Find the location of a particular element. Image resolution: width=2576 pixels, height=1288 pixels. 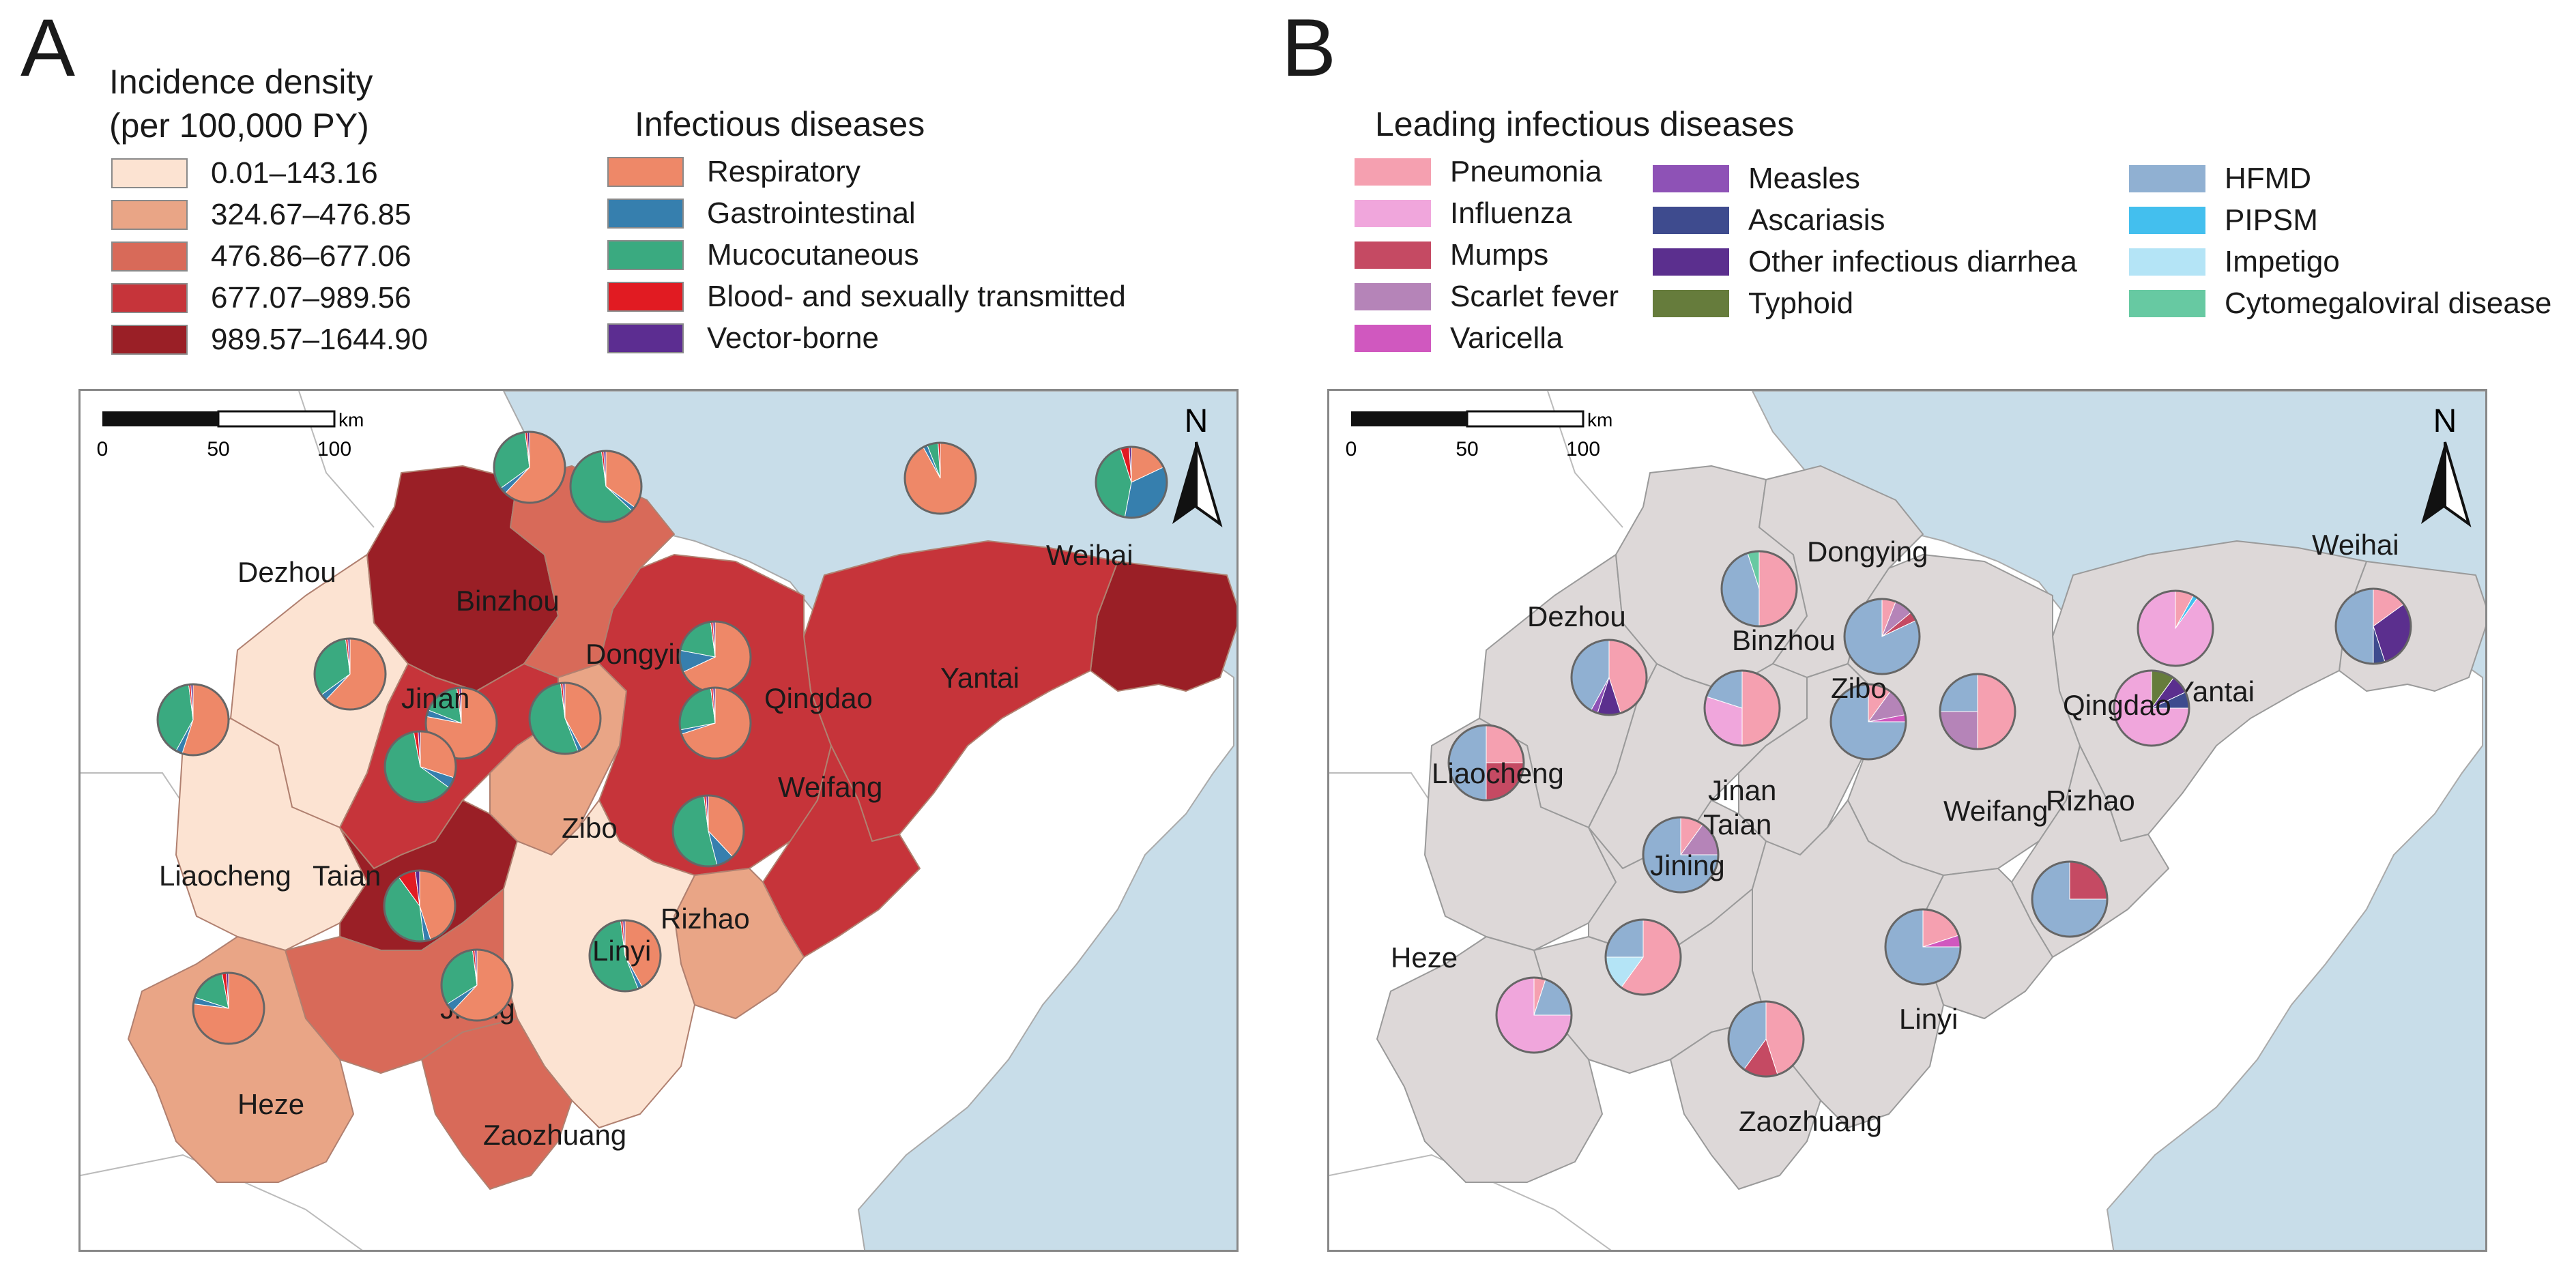

leading-legend-item-label: Mumps is located at coordinates (1499, 255).